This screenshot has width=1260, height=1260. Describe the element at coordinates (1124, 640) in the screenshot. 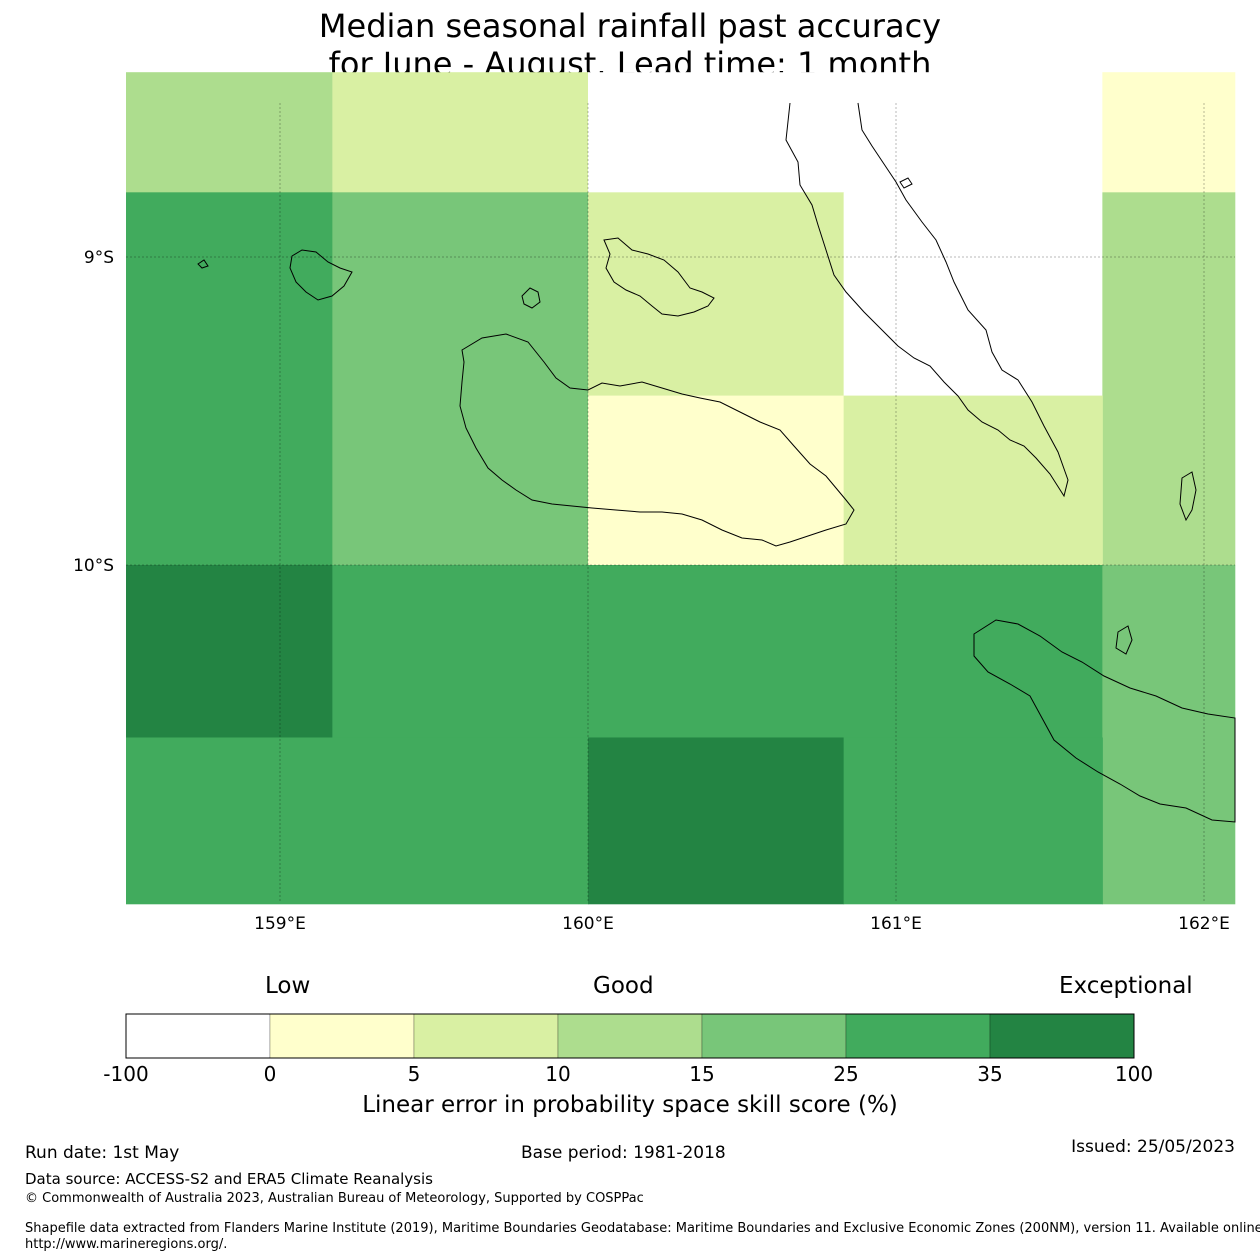

I see `coastline-ugi-island` at that location.